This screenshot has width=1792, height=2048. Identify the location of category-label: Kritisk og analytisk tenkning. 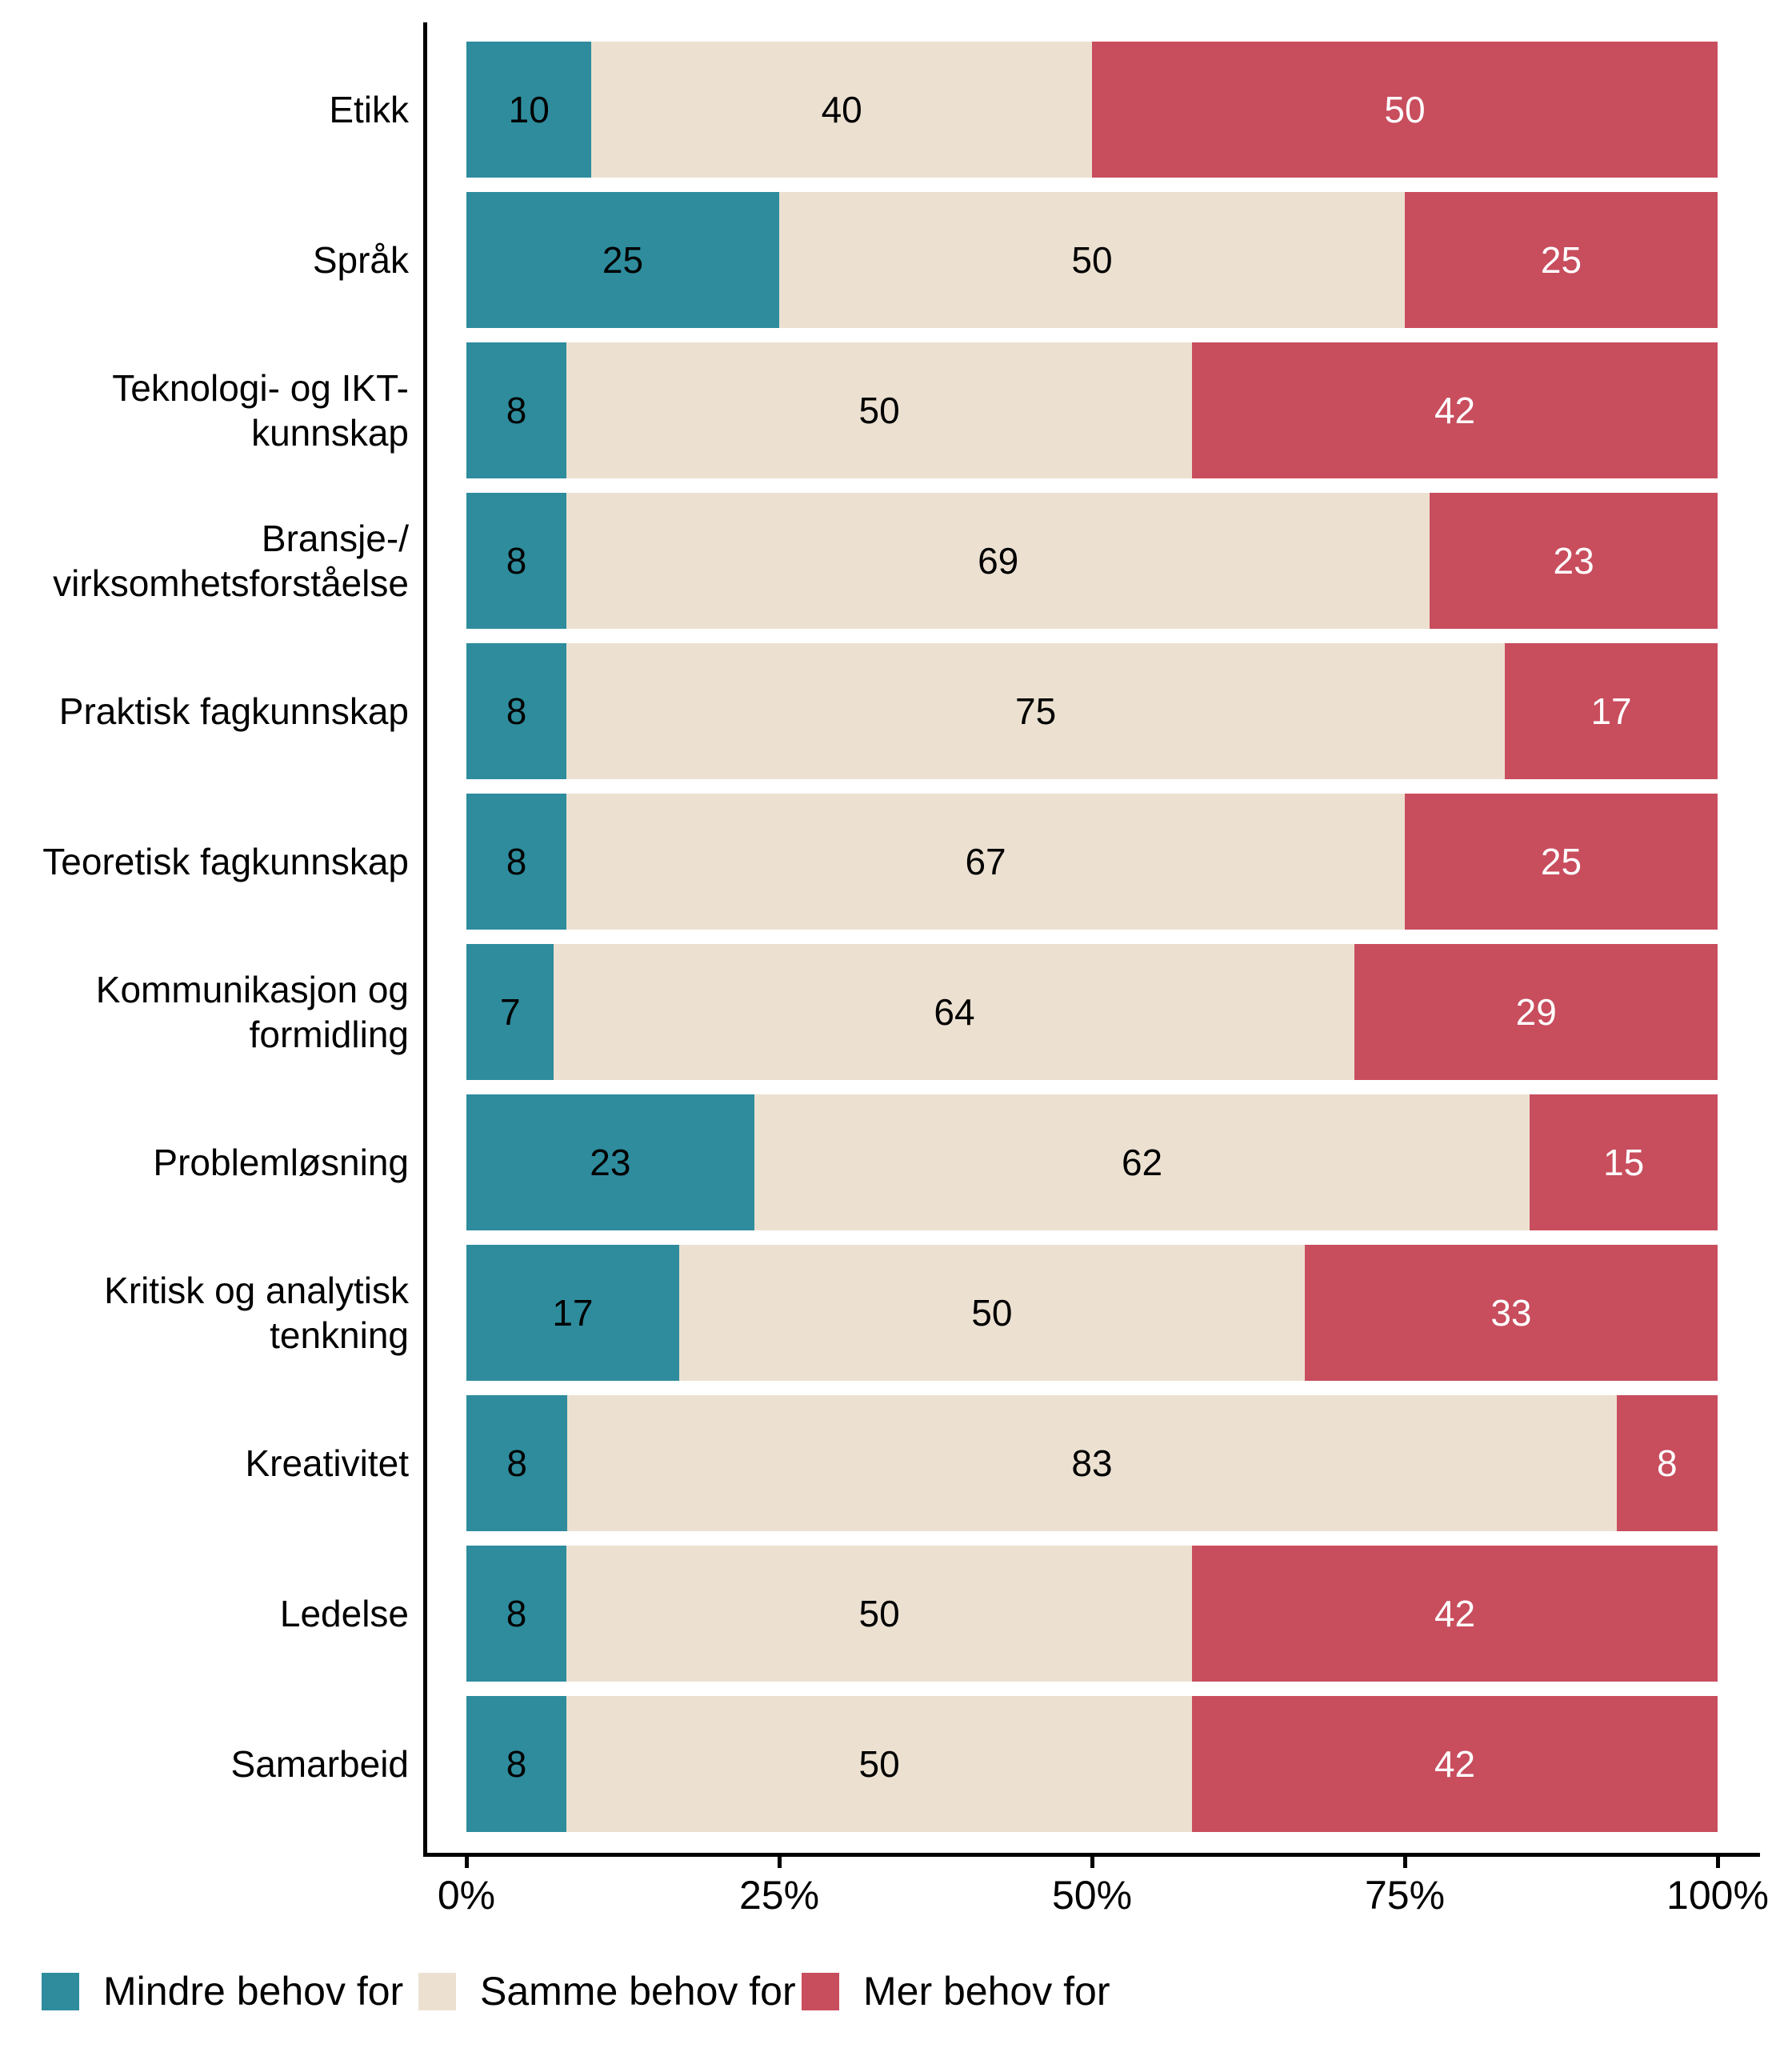
(204, 1313).